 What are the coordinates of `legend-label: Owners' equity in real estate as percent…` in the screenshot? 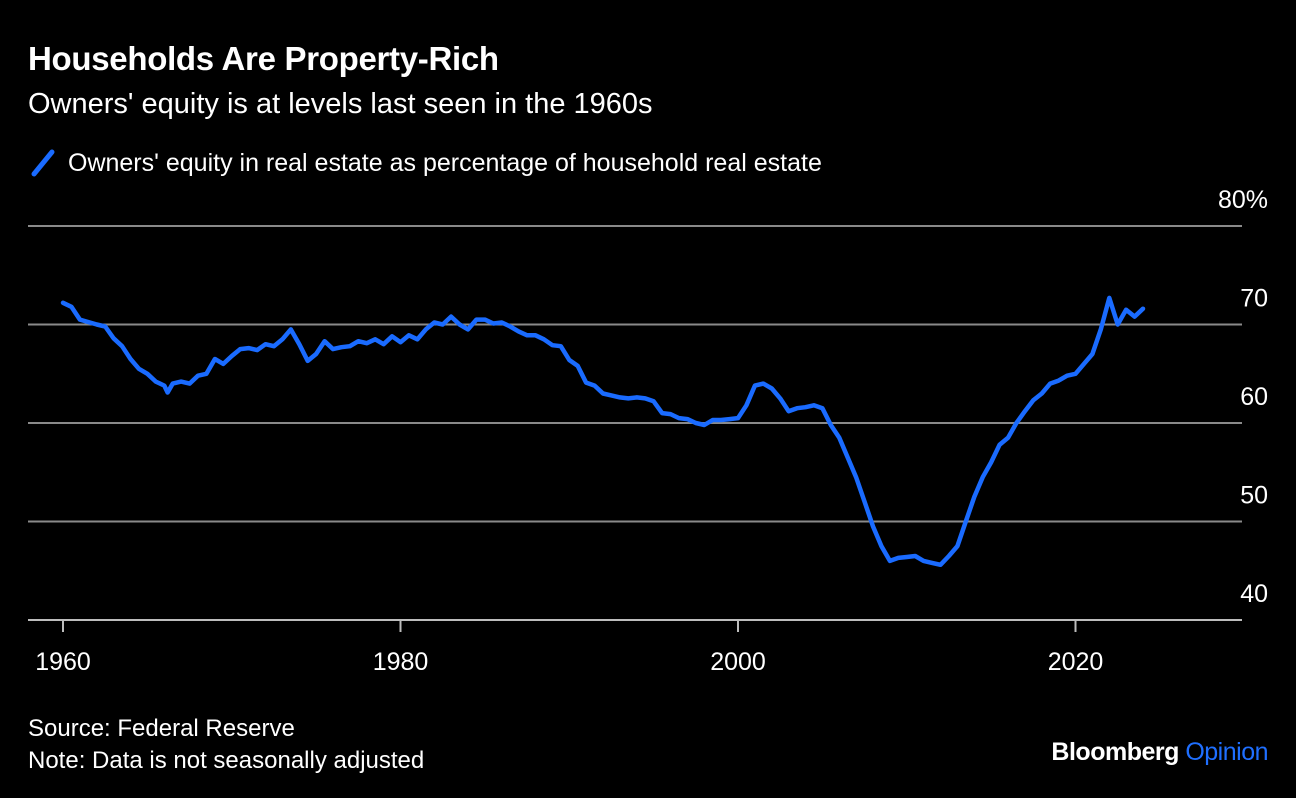 It's located at (445, 162).